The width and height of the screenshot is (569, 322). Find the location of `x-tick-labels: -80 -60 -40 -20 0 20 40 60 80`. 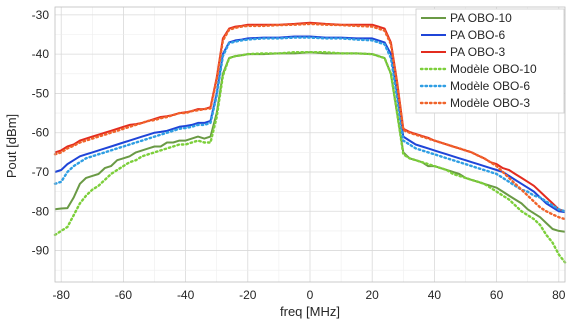

x-tick-labels: -80 -60 -40 -20 0 20 40 60 80 is located at coordinates (309, 295).